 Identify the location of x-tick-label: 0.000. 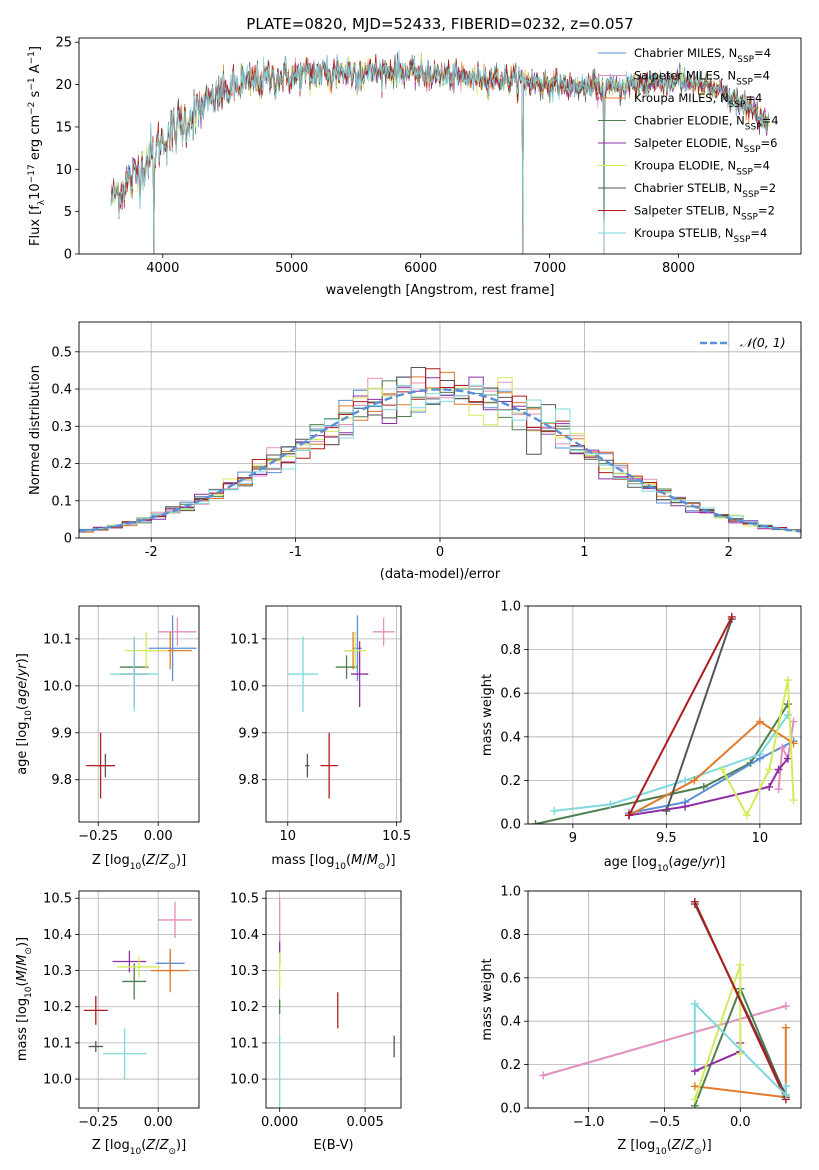
(279, 1122).